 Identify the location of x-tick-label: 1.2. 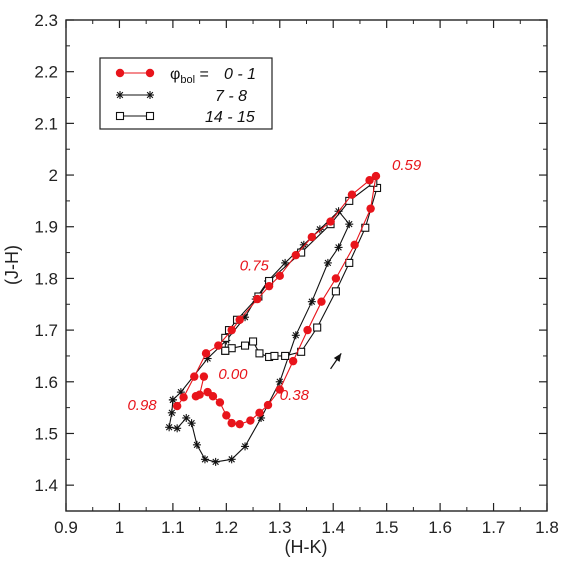
(227, 527).